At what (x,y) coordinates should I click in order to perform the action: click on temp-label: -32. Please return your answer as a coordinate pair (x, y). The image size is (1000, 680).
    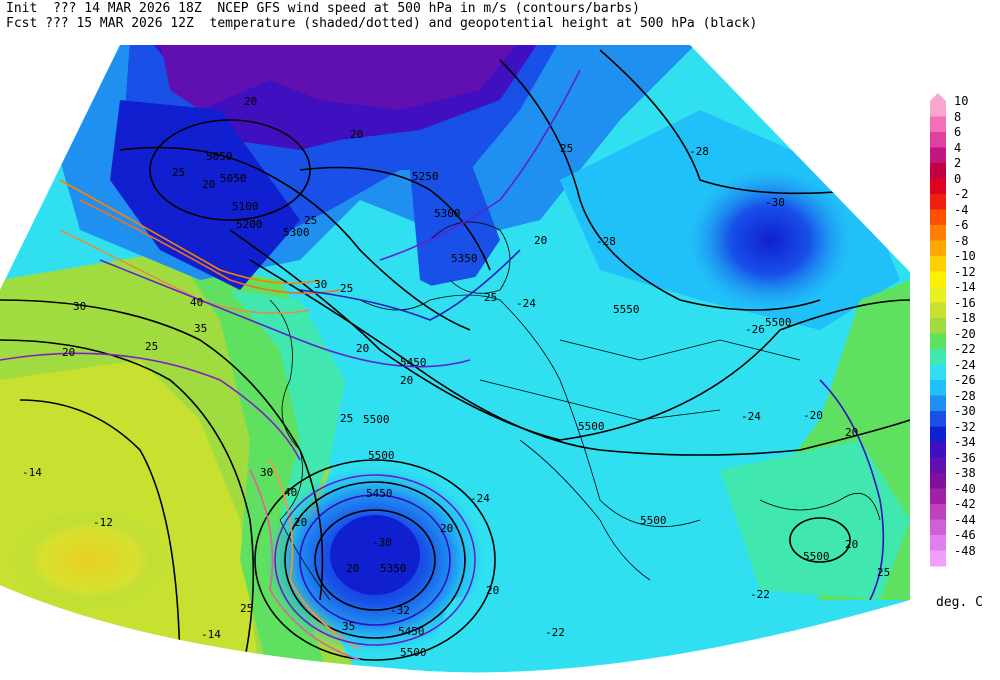
    Looking at the image, I should click on (400, 610).